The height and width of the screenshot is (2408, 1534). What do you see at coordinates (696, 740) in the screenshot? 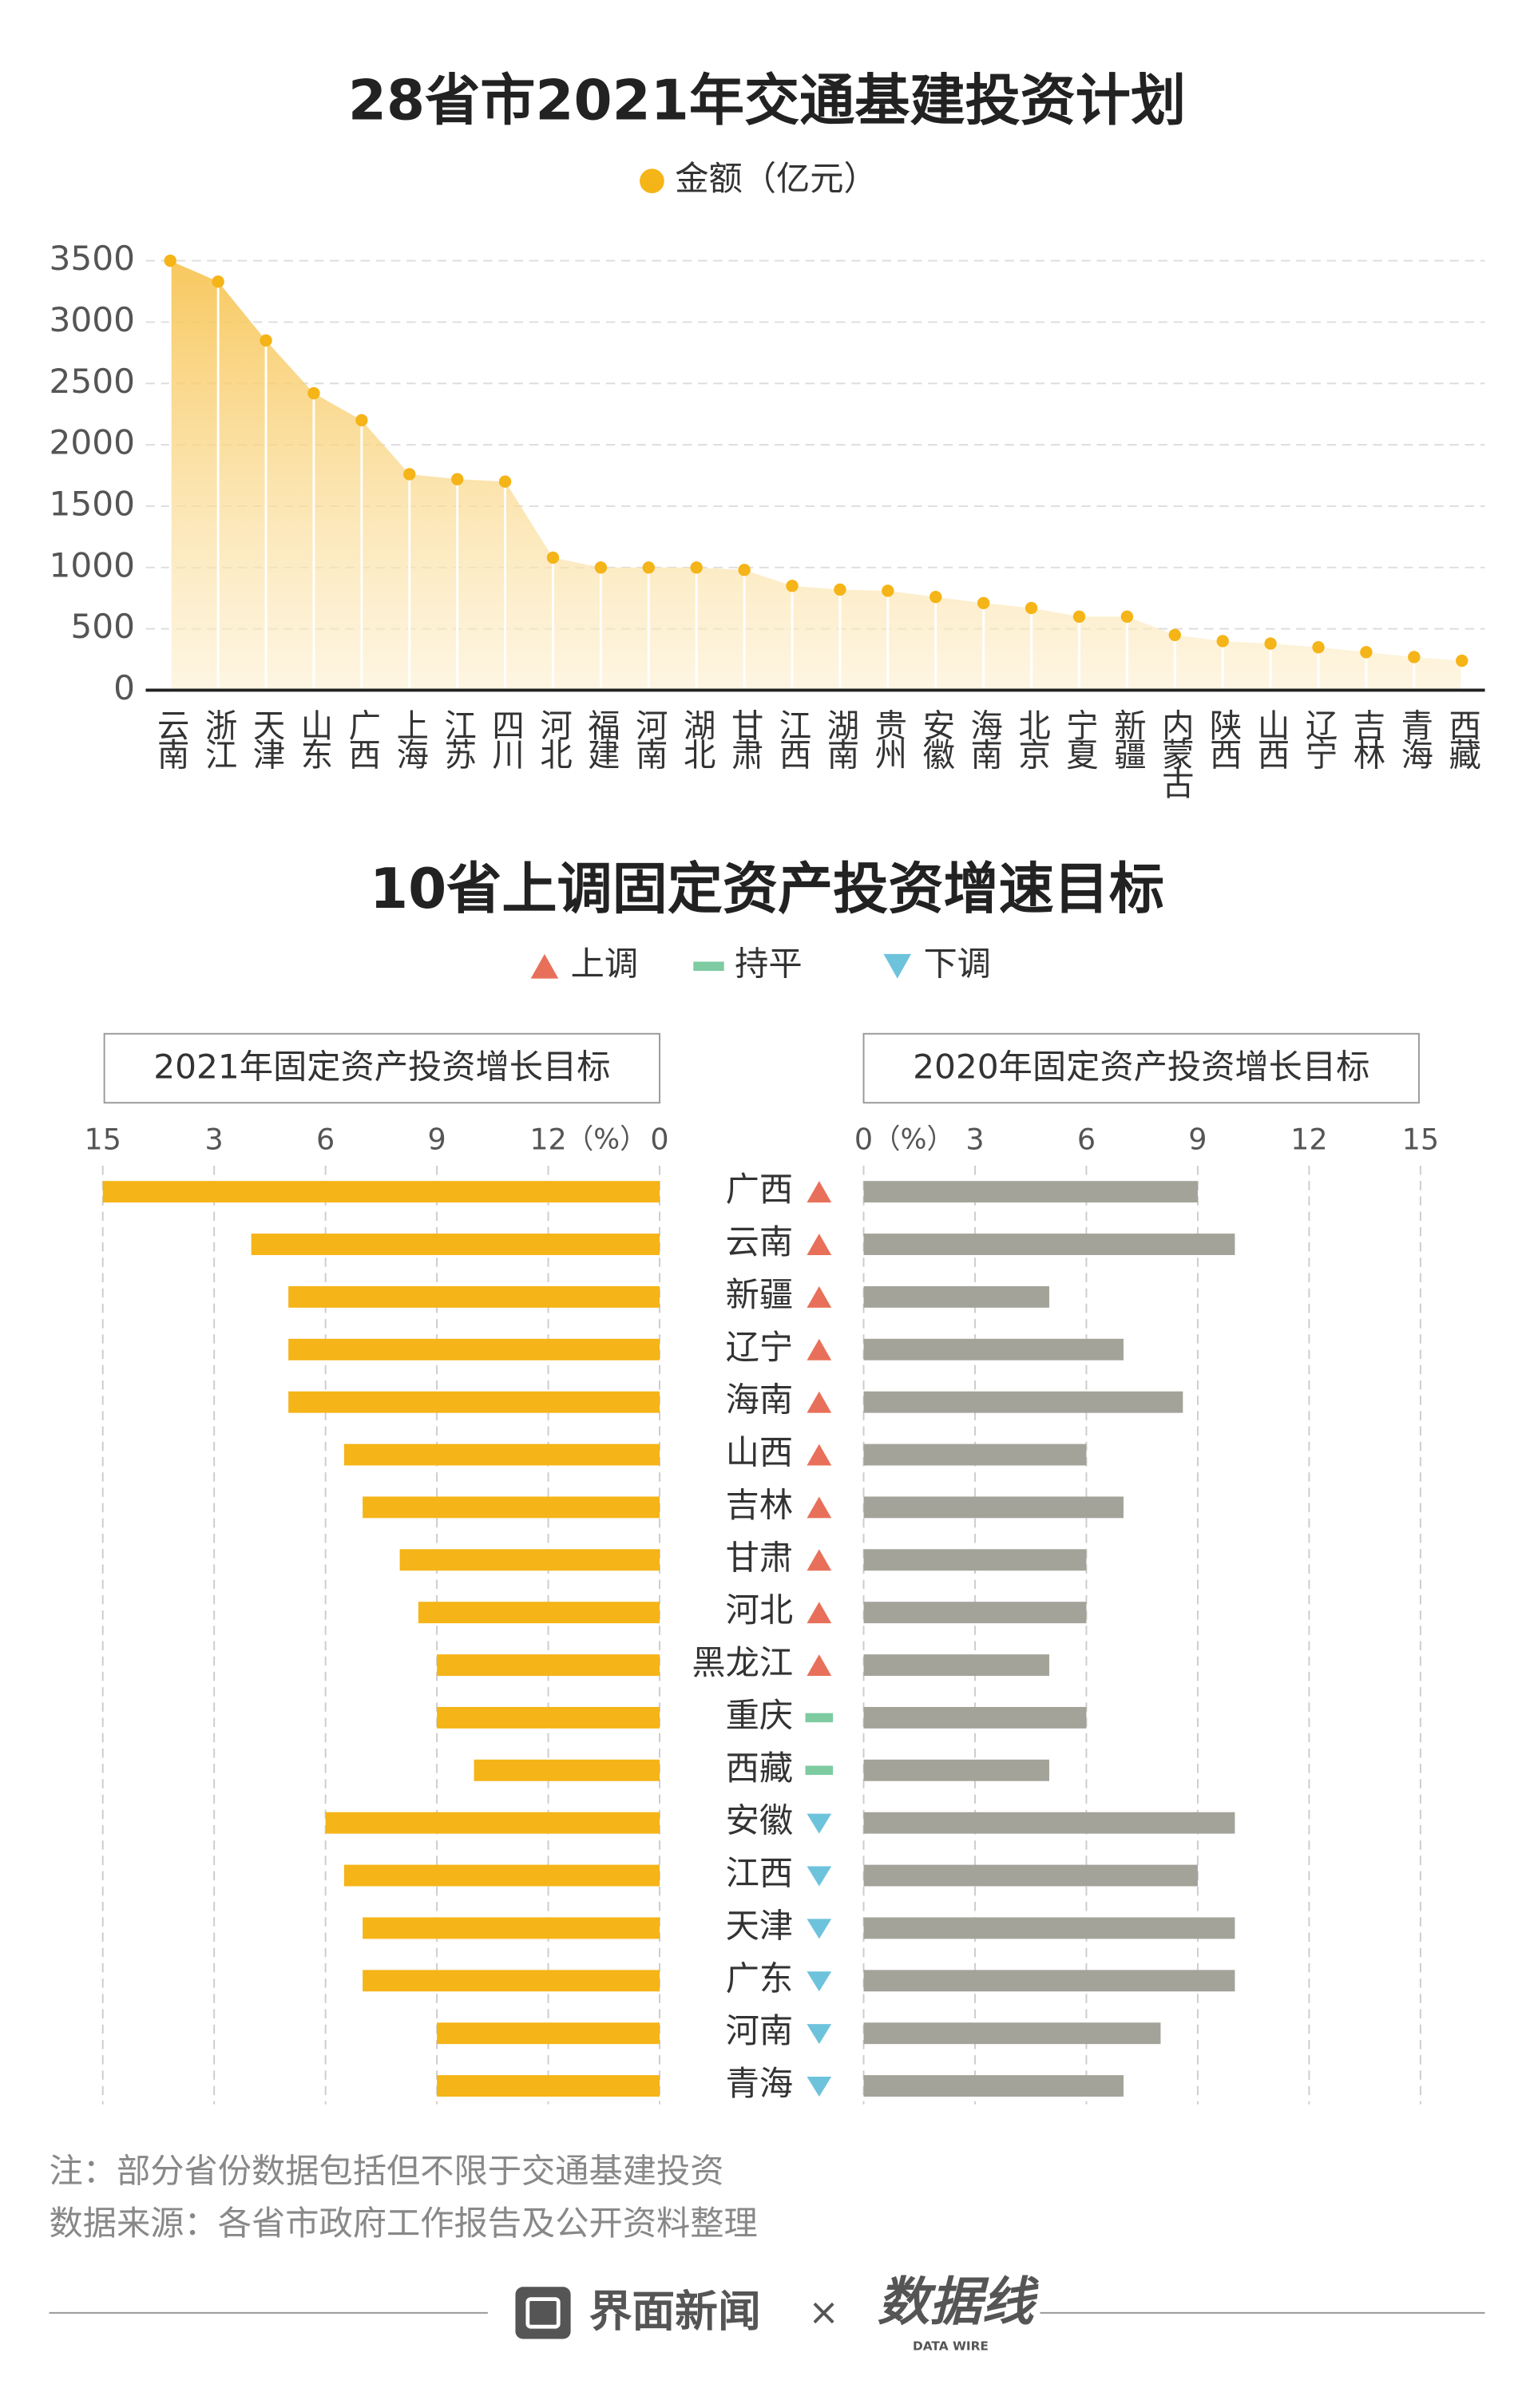
I see `x-tick-label: 湖北` at bounding box center [696, 740].